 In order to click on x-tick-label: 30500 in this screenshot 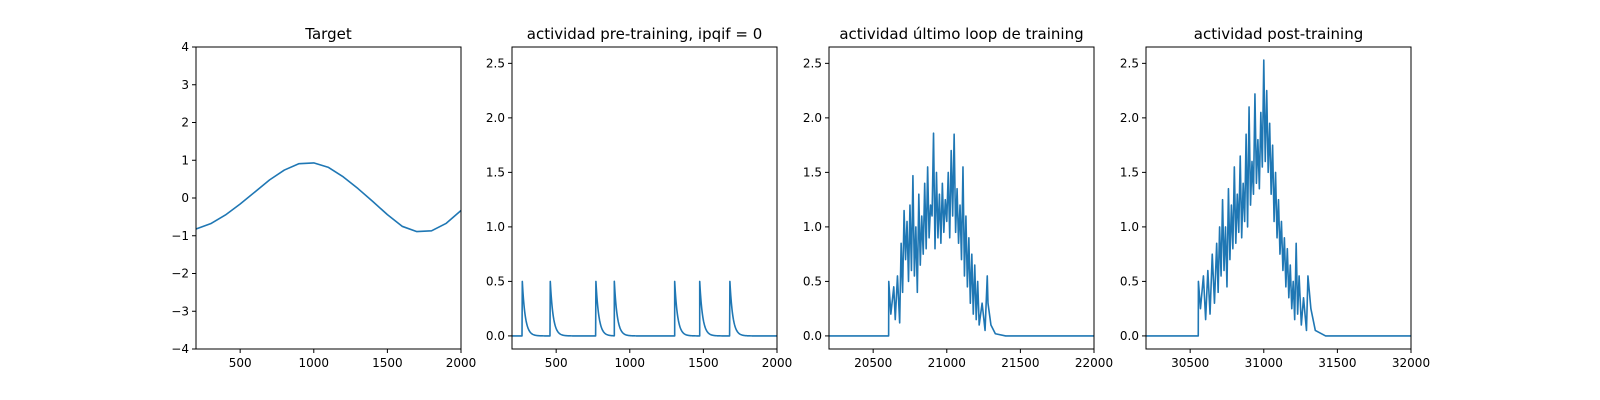, I will do `click(1190, 363)`.